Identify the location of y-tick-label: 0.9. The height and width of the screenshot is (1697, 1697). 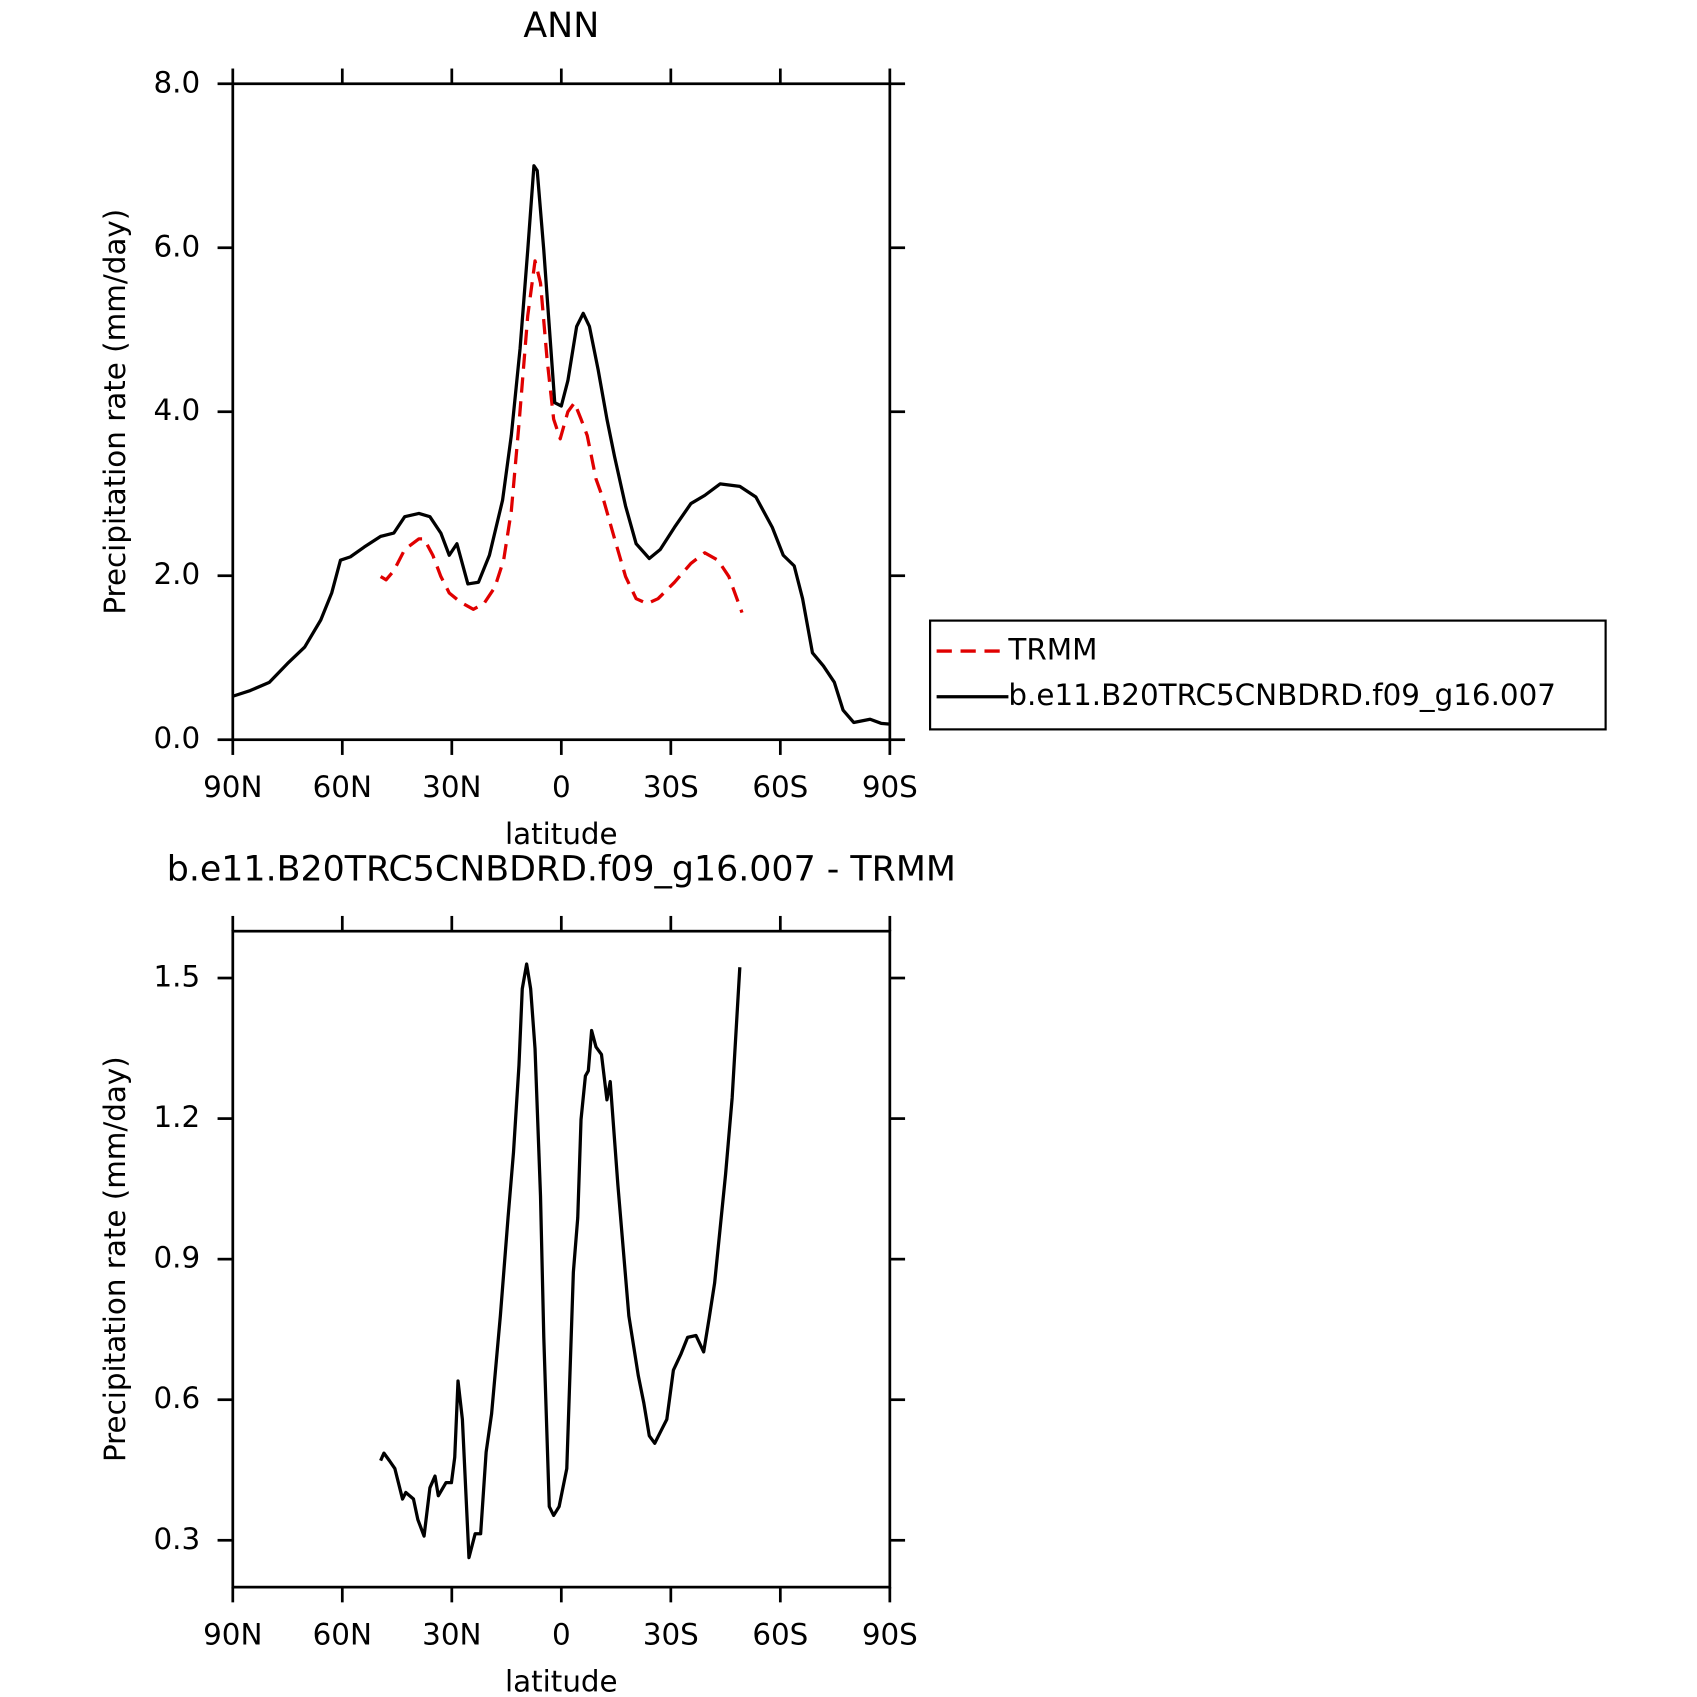
(176, 1258).